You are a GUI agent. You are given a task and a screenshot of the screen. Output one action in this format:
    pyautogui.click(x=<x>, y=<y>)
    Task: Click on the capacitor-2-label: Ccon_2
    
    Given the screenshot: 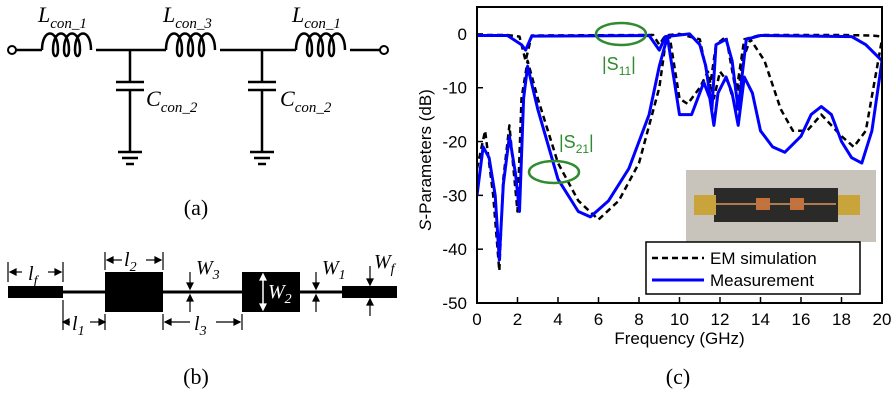 What is the action you would take?
    pyautogui.click(x=306, y=101)
    